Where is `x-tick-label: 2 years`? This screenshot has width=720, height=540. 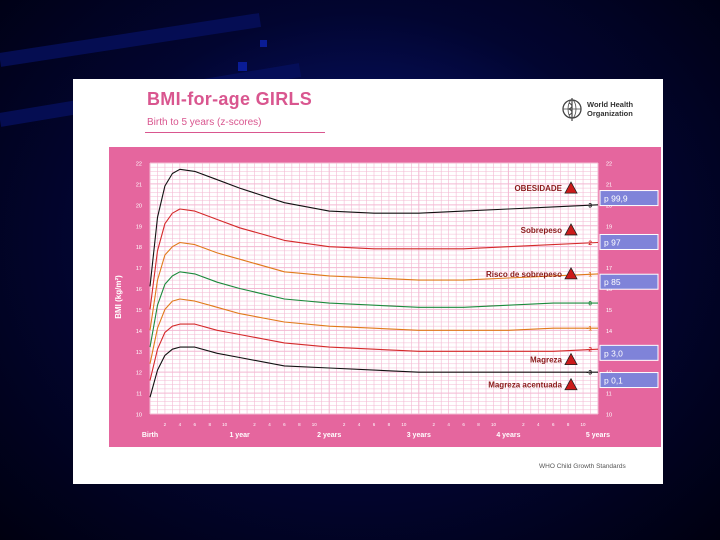
x-tick-label: 2 years is located at coordinates (329, 435).